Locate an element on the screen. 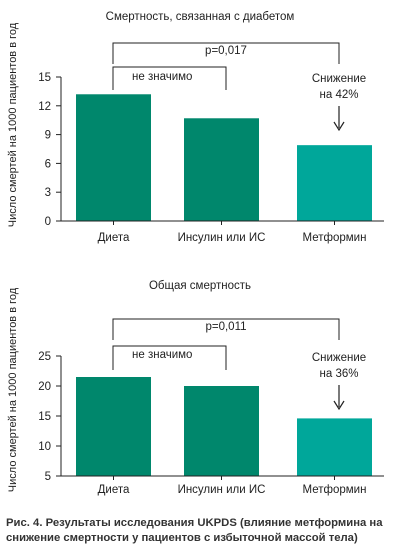 The height and width of the screenshot is (559, 403). chart2-annotation-line-1: Снижение is located at coordinates (339, 358).